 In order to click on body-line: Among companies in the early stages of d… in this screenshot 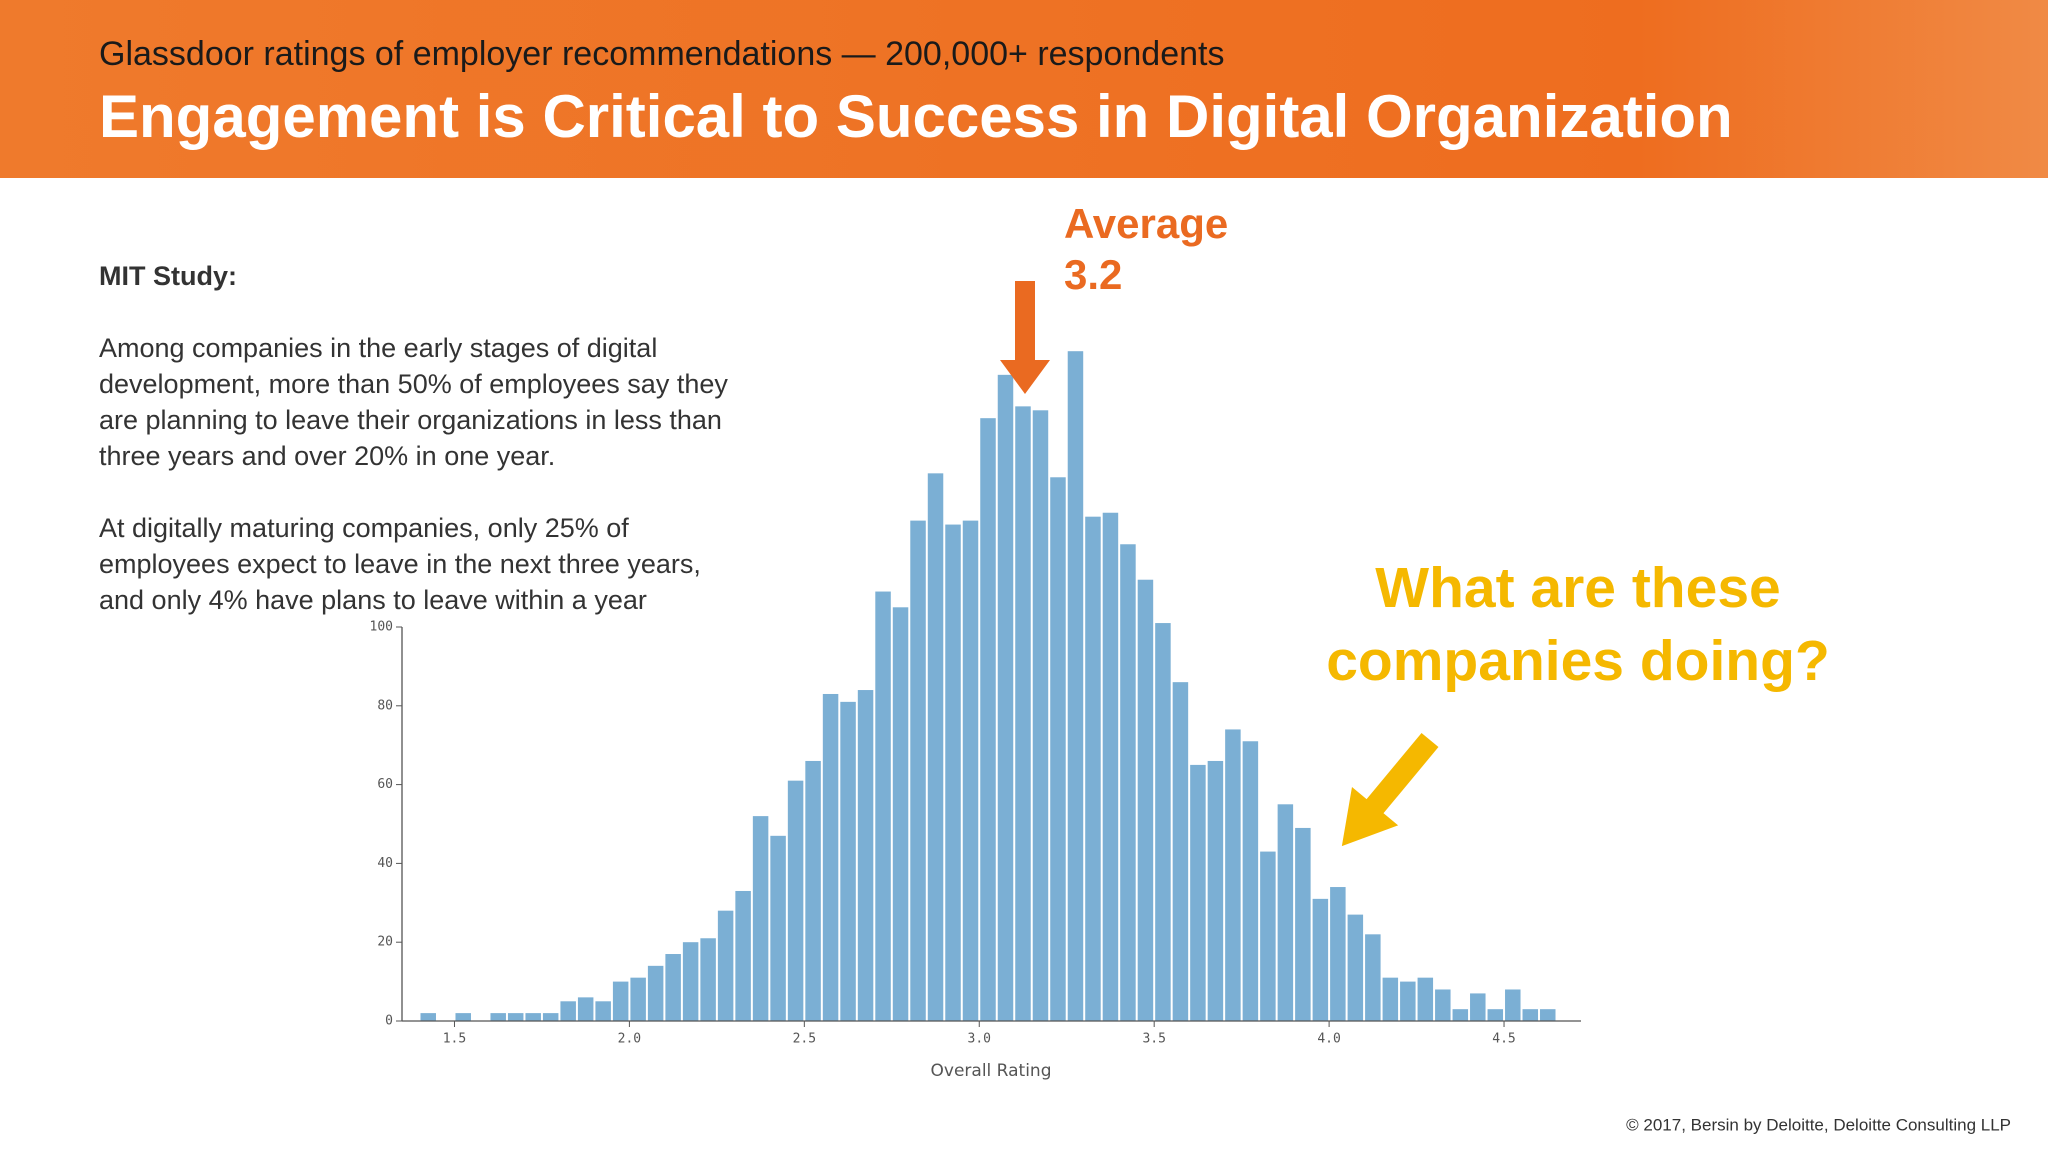, I will do `click(378, 348)`.